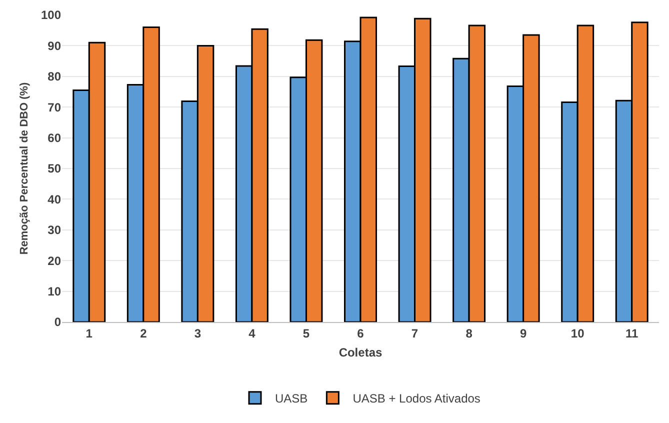 Image resolution: width=669 pixels, height=423 pixels. What do you see at coordinates (89, 333) in the screenshot?
I see `x-tick-label: 1` at bounding box center [89, 333].